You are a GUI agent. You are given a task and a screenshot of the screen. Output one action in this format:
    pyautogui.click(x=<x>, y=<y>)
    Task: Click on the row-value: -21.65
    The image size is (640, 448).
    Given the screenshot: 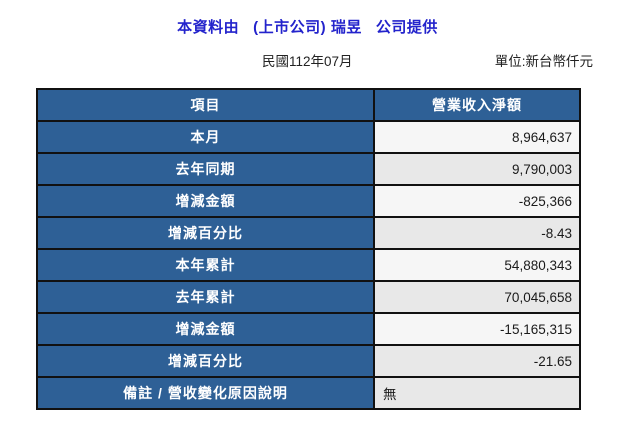 What is the action you would take?
    pyautogui.click(x=477, y=361)
    